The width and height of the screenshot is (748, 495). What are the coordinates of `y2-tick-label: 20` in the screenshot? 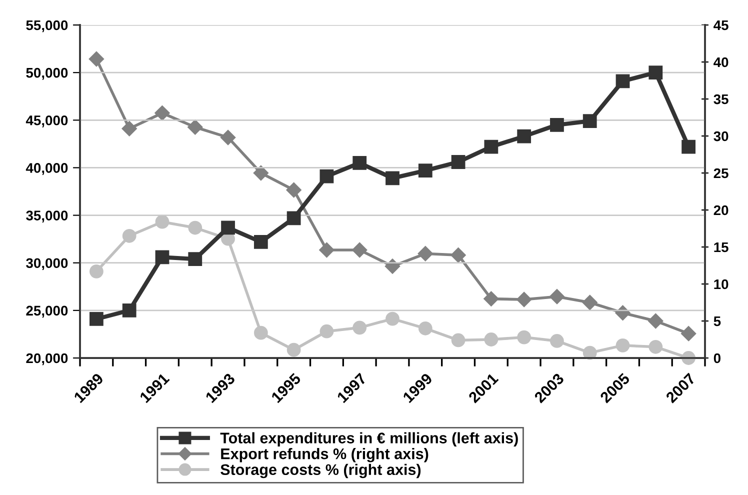 It's located at (721, 210).